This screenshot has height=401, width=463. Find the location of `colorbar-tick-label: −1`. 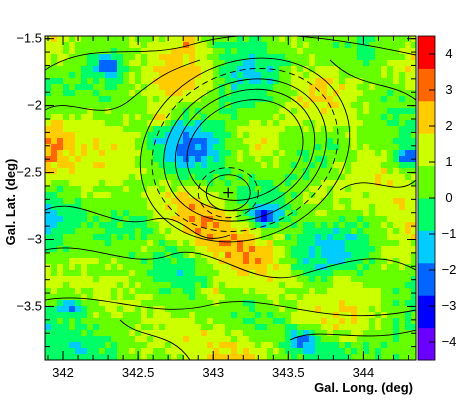

colorbar-tick-label: −1 is located at coordinates (449, 233).